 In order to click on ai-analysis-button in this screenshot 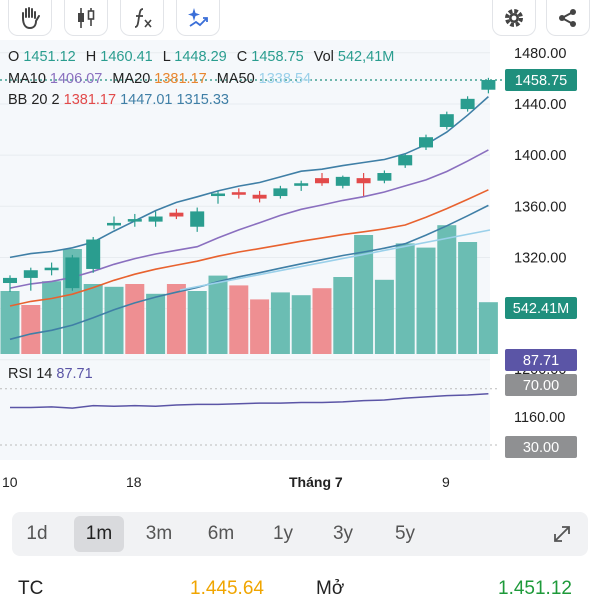, I will do `click(198, 18)`.